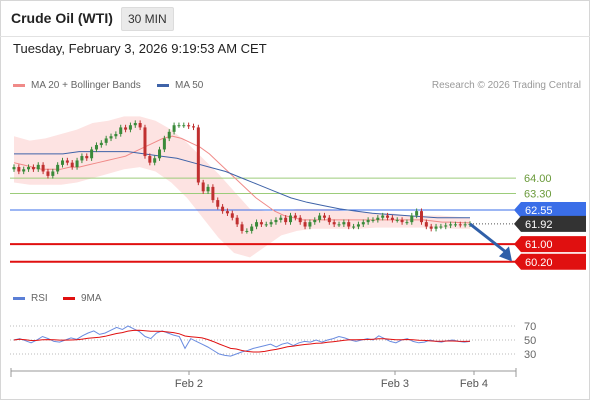  I want to click on interval-badge: 30 MIN, so click(147, 19).